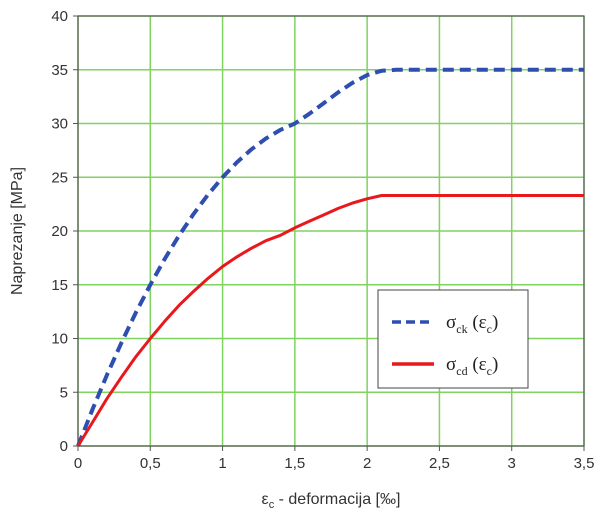 The width and height of the screenshot is (598, 518). I want to click on legend-label-sigma-ck: σck (εc), so click(472, 324).